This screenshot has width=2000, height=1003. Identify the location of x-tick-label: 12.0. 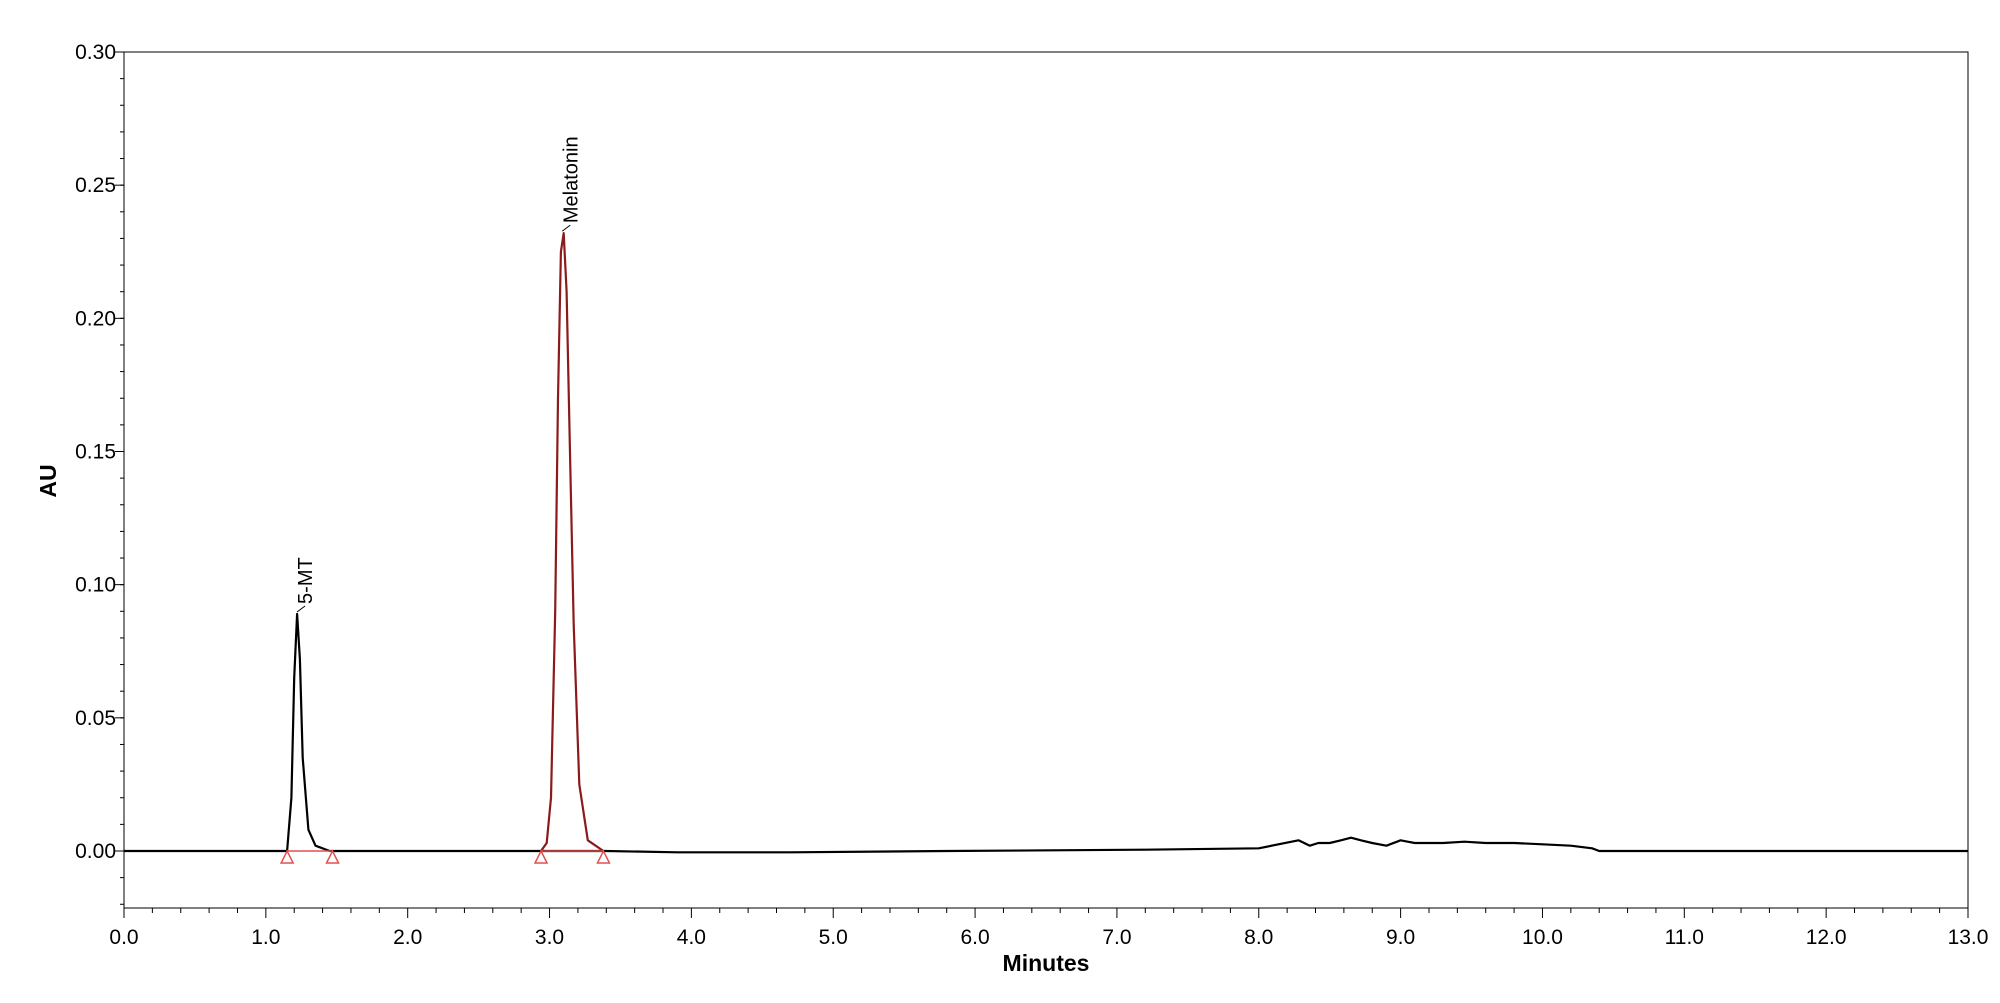
(1826, 937).